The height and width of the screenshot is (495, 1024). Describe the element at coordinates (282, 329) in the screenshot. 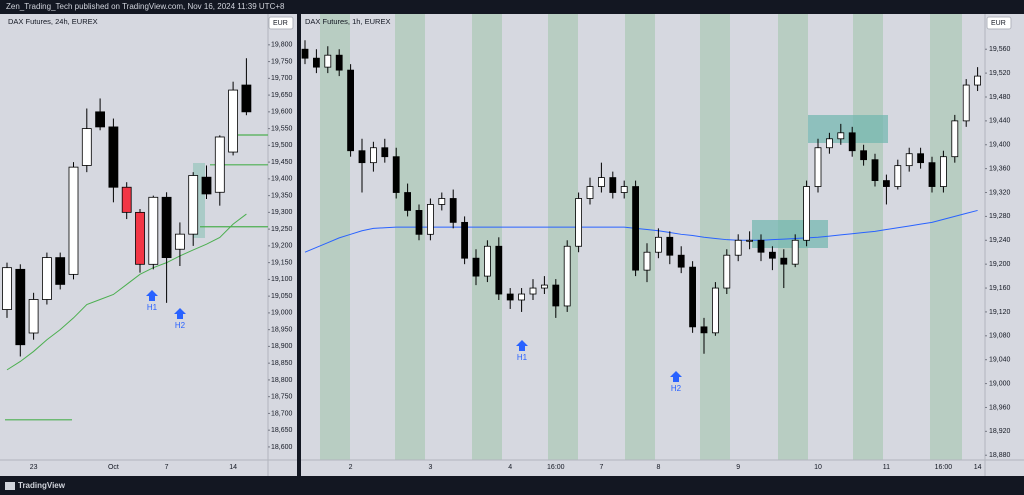

I see `y-tick-label: 18,950` at that location.